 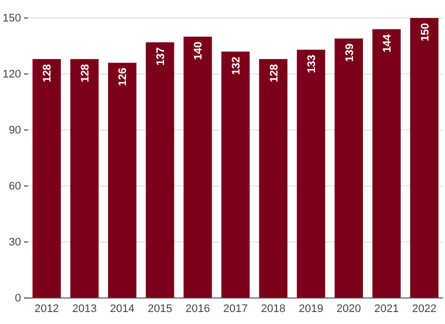 What do you see at coordinates (122, 309) in the screenshot?
I see `x-tick-label: 2014` at bounding box center [122, 309].